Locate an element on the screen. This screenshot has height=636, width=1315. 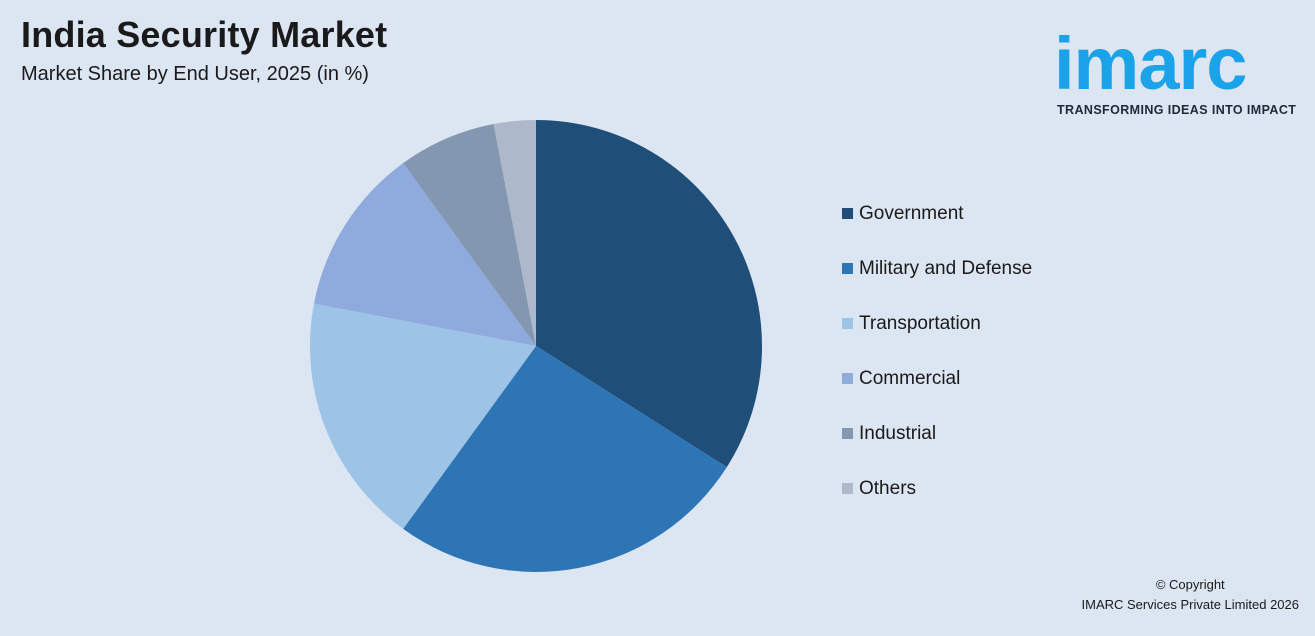
pie-slice-government is located at coordinates (649, 294).